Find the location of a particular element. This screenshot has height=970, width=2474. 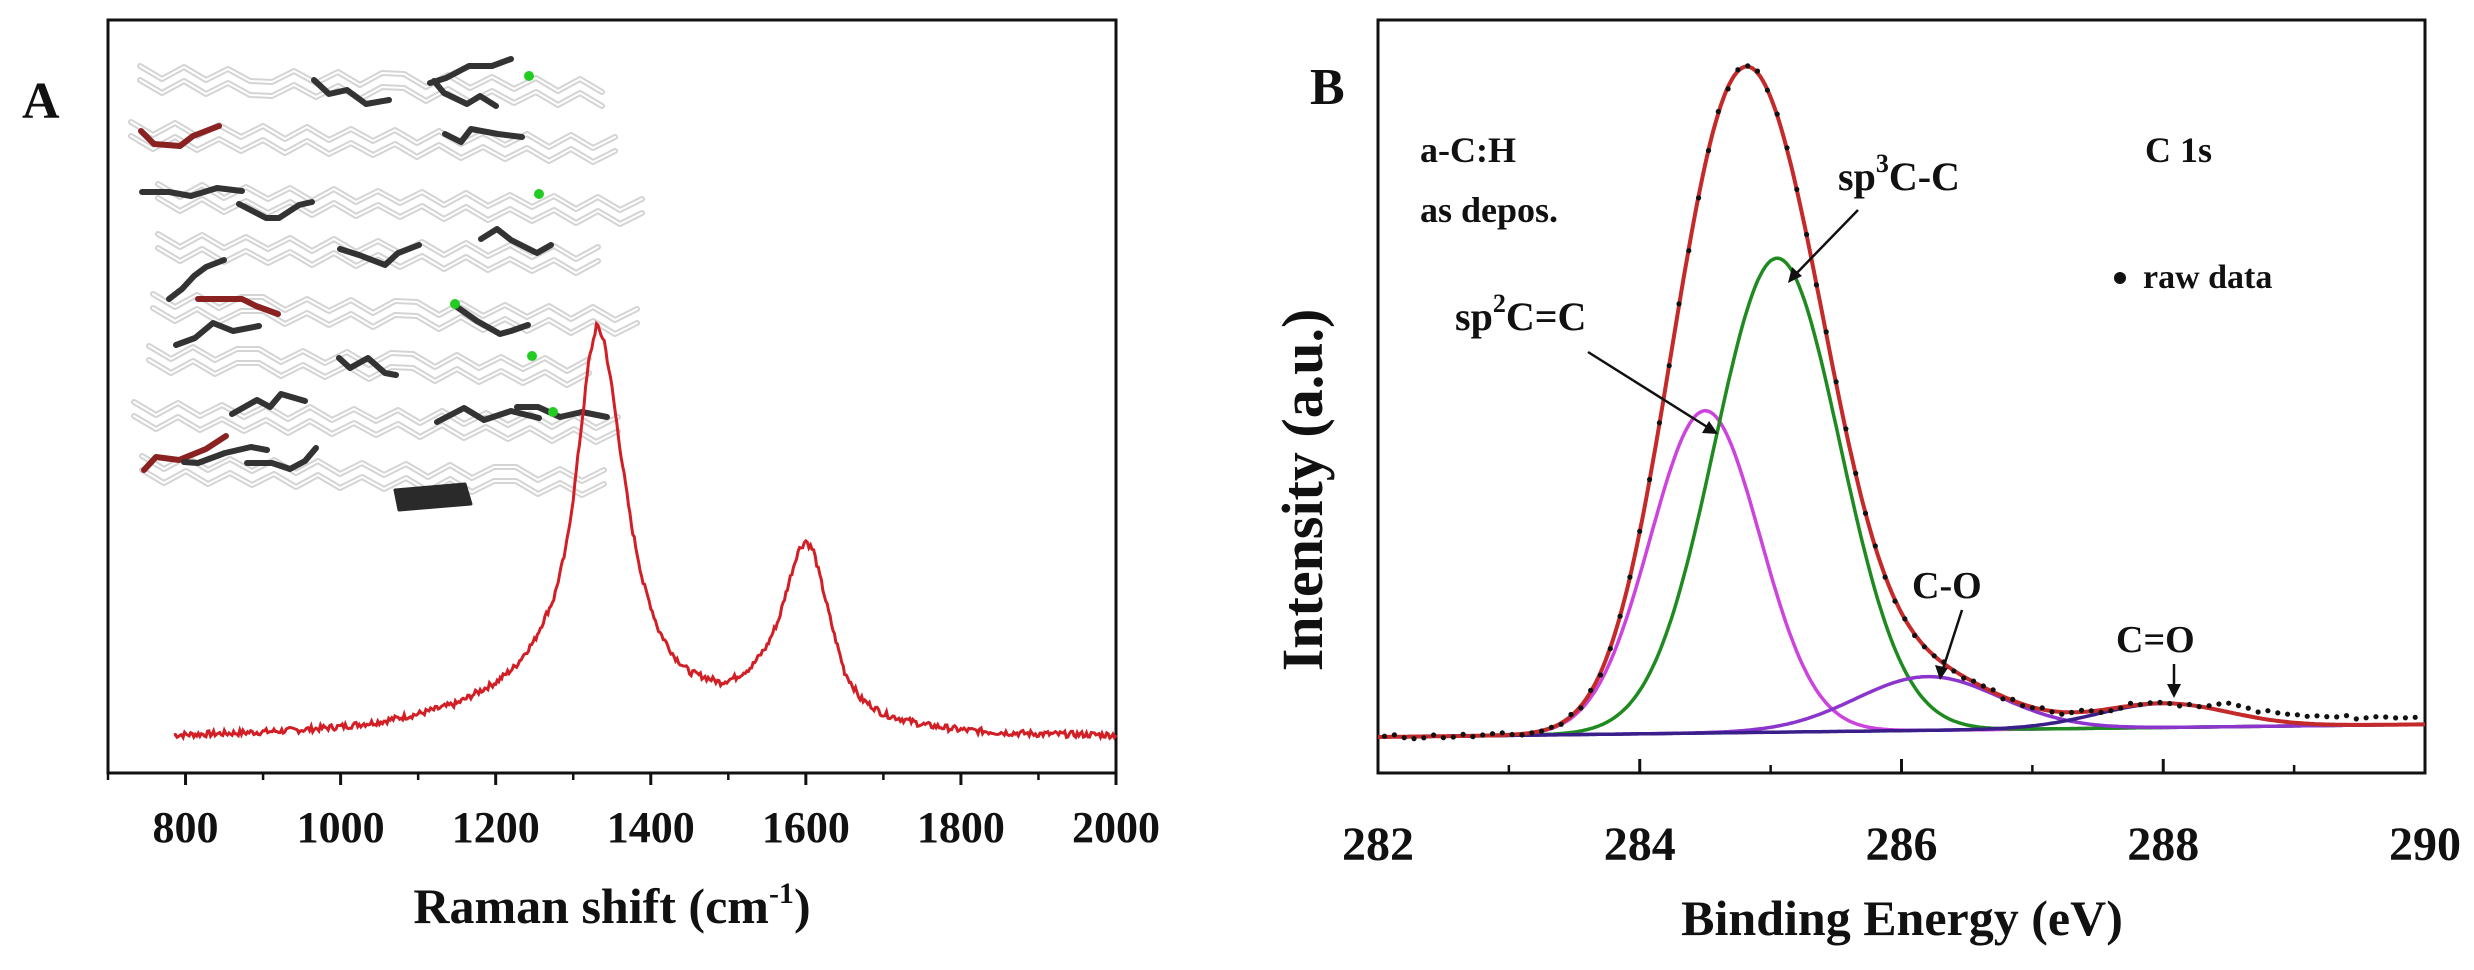

co-peak-pointer is located at coordinates (1952, 641).